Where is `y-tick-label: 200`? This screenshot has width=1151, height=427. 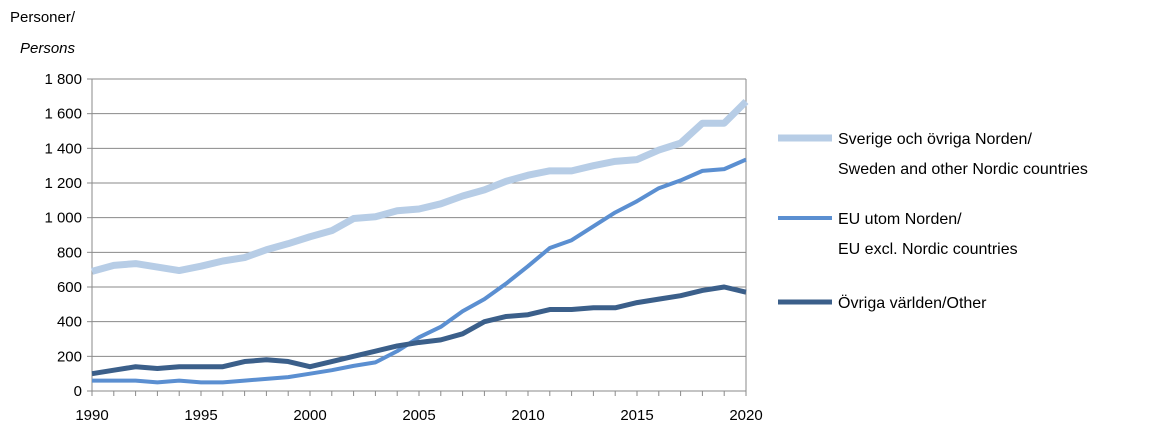
y-tick-label: 200 is located at coordinates (69, 356).